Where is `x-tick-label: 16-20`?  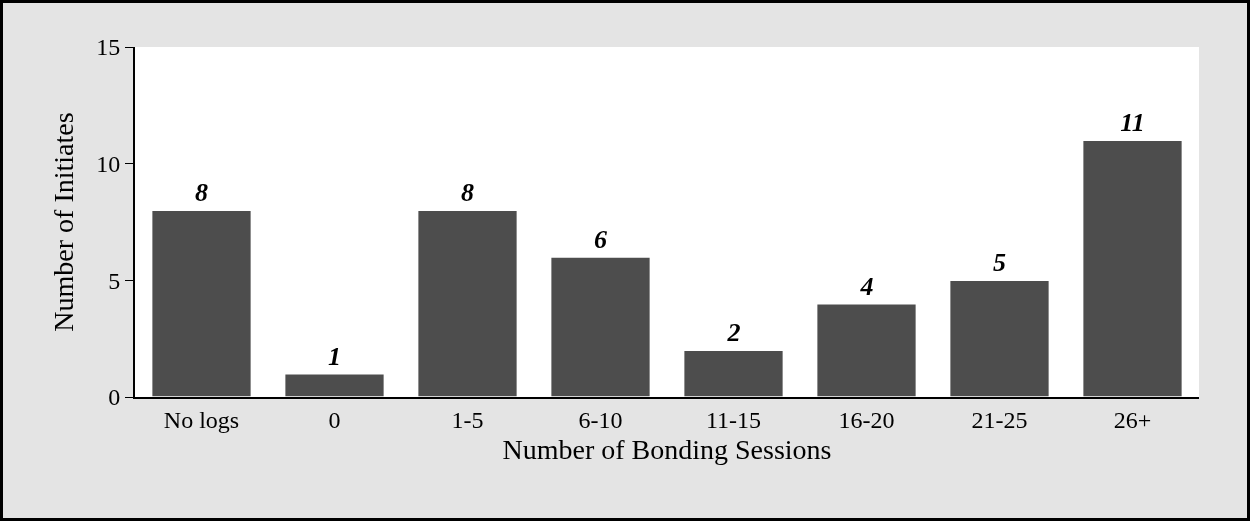 x-tick-label: 16-20 is located at coordinates (866, 419).